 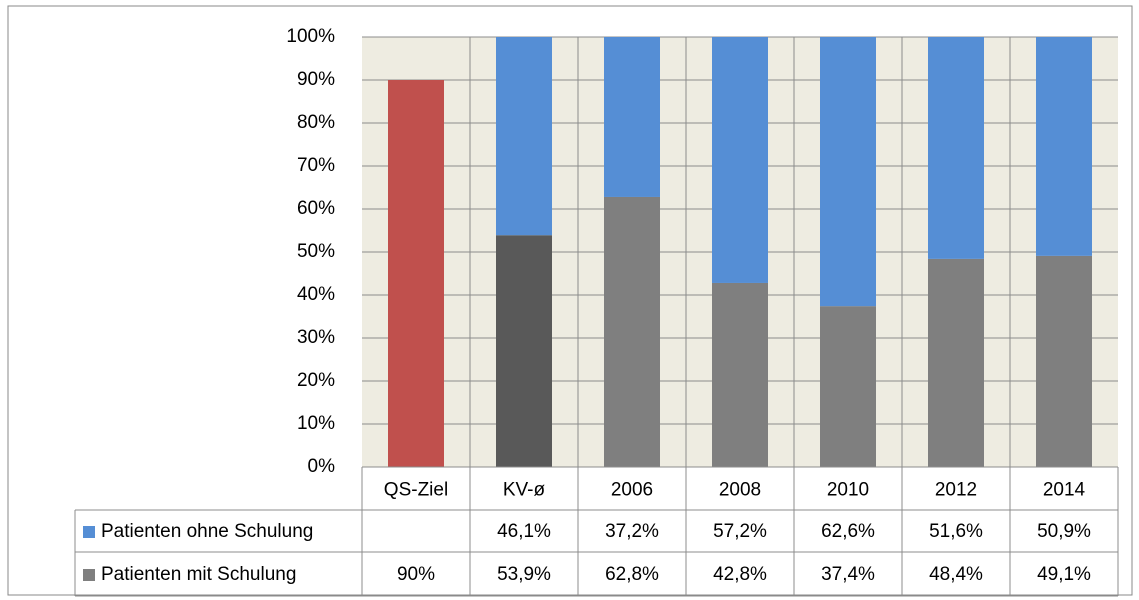 What do you see at coordinates (740, 574) in the screenshot?
I see `data-table-value: 42,8%` at bounding box center [740, 574].